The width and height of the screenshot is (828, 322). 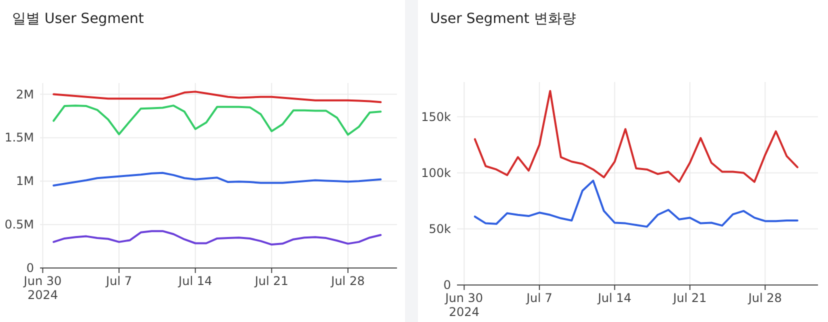 I want to click on y-tick-label: 1M, so click(x=25, y=181).